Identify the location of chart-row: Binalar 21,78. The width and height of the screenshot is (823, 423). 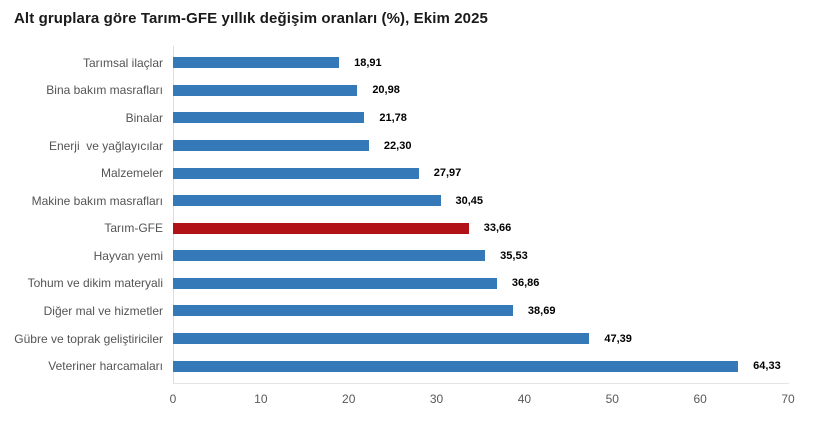
(411, 118).